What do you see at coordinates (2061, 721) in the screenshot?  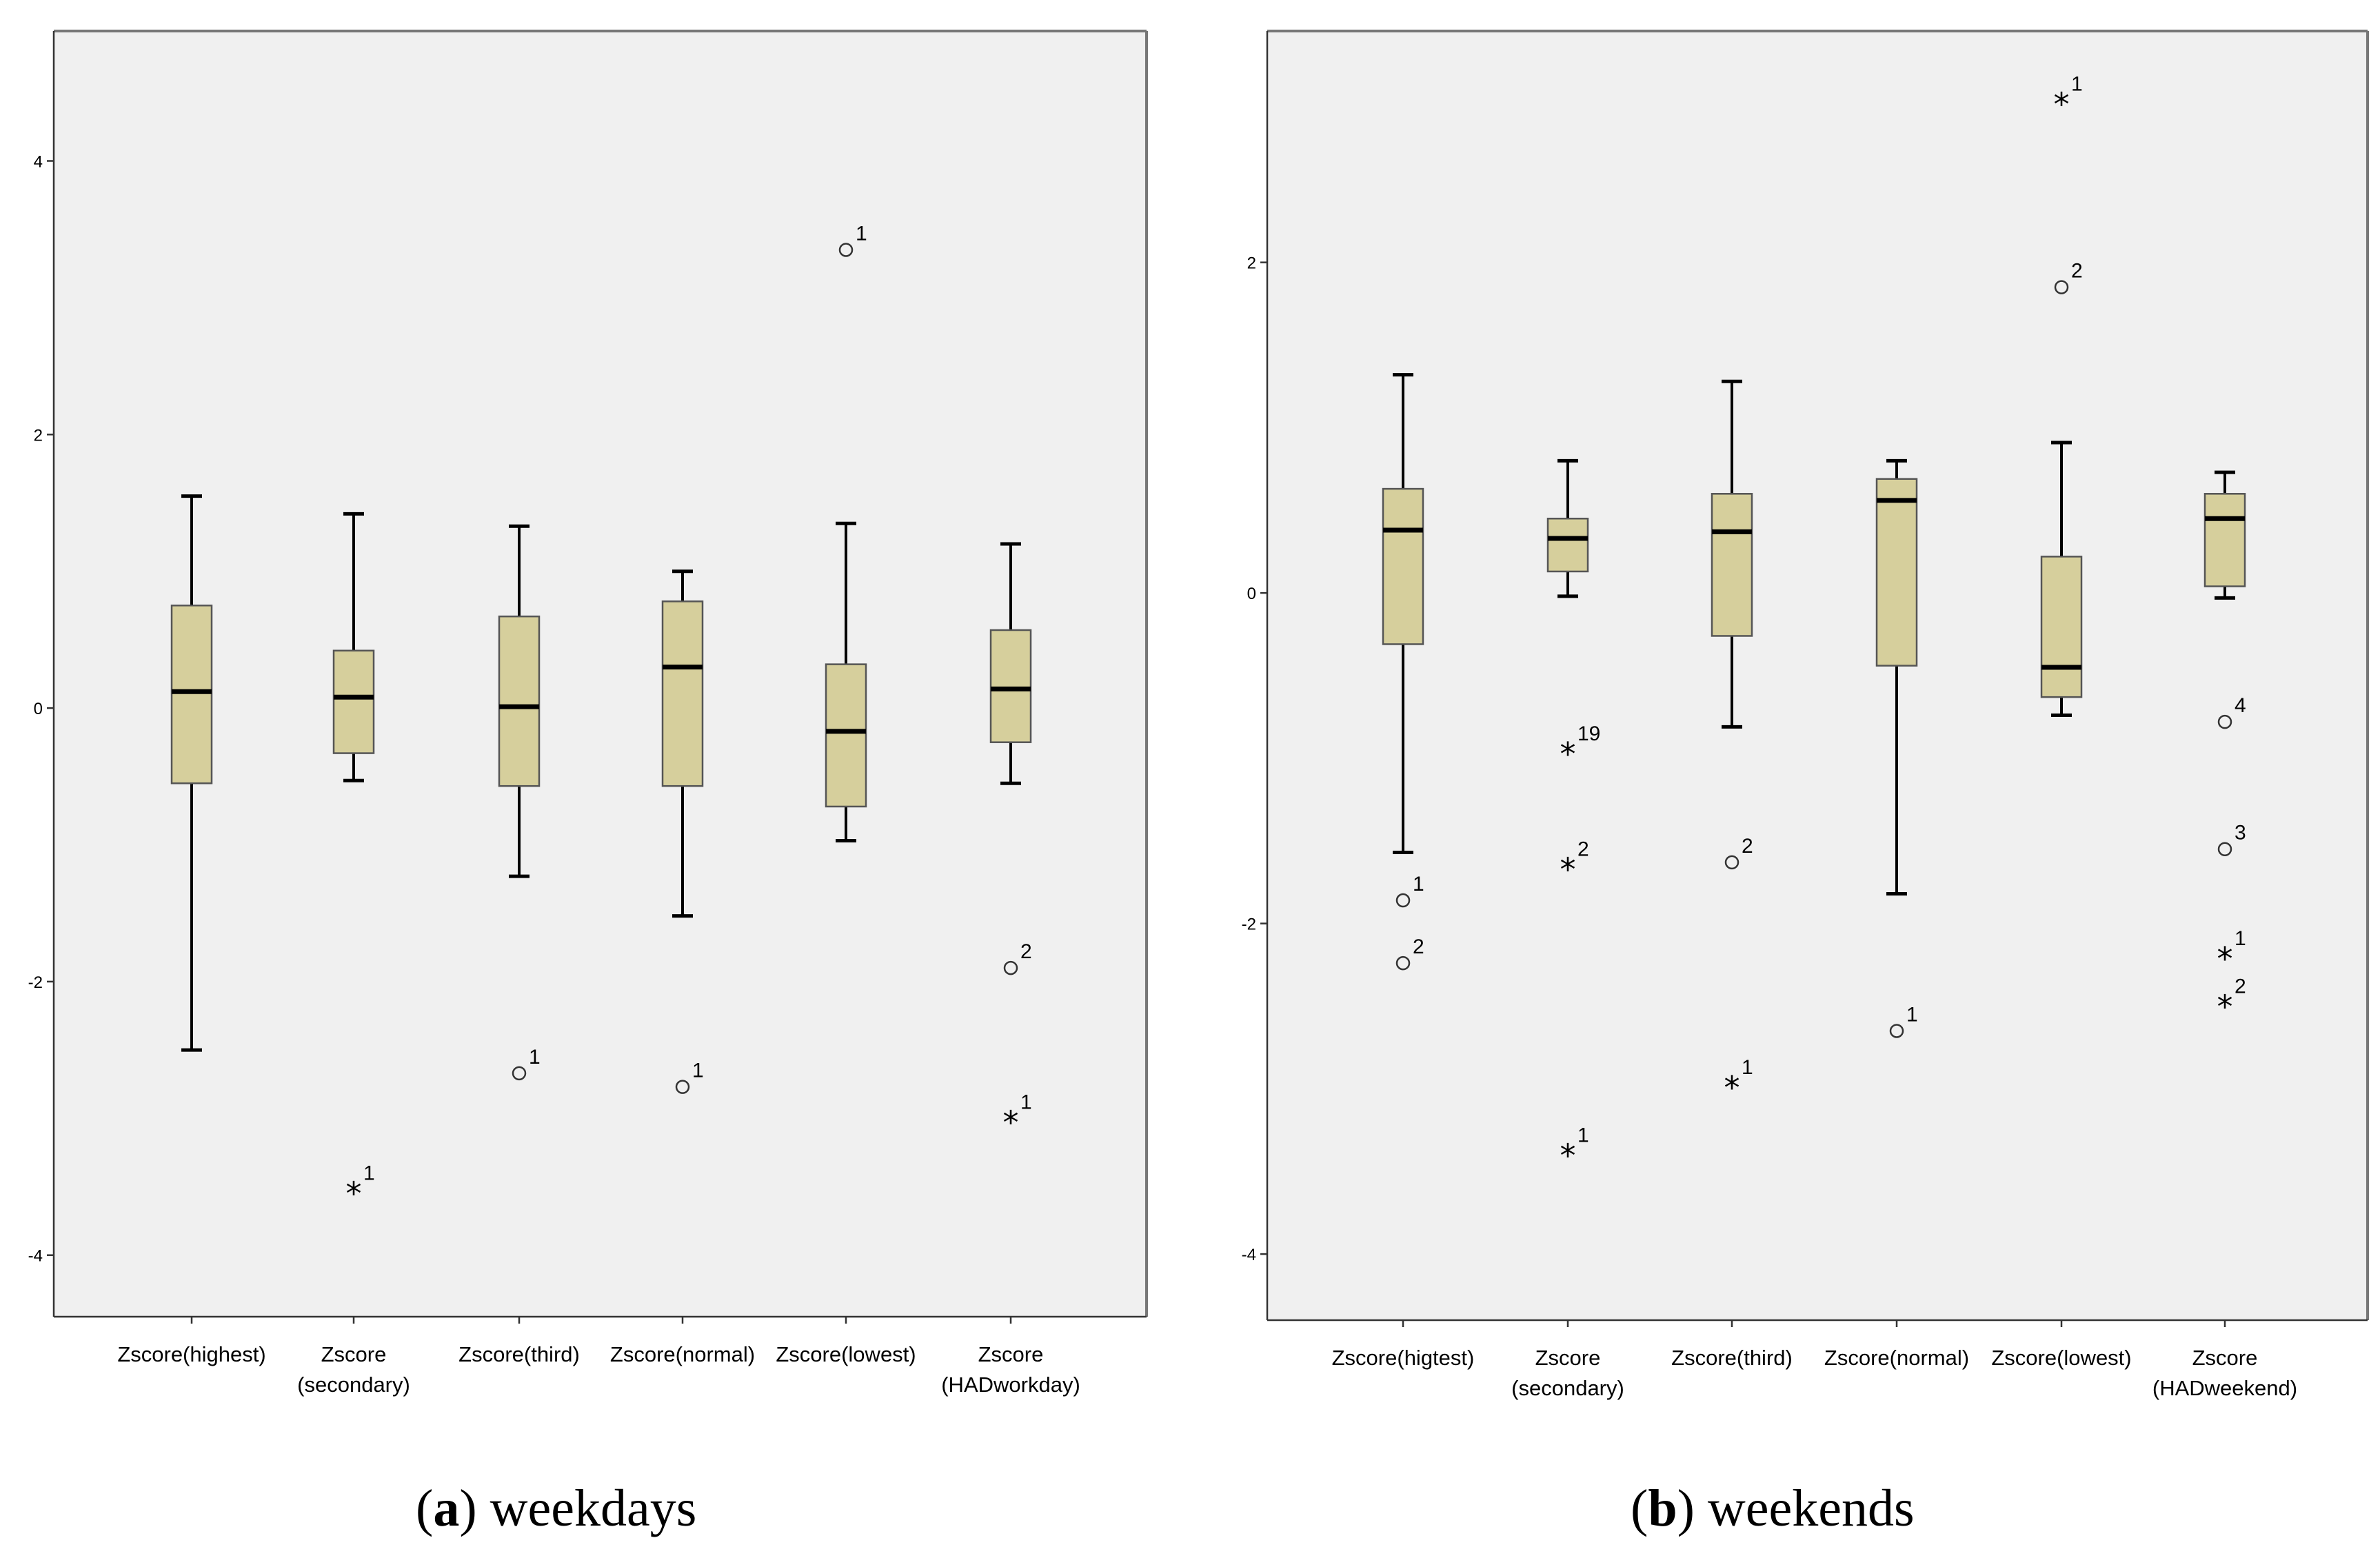 I see `box-5: Zscore(lowest) *1 2` at bounding box center [2061, 721].